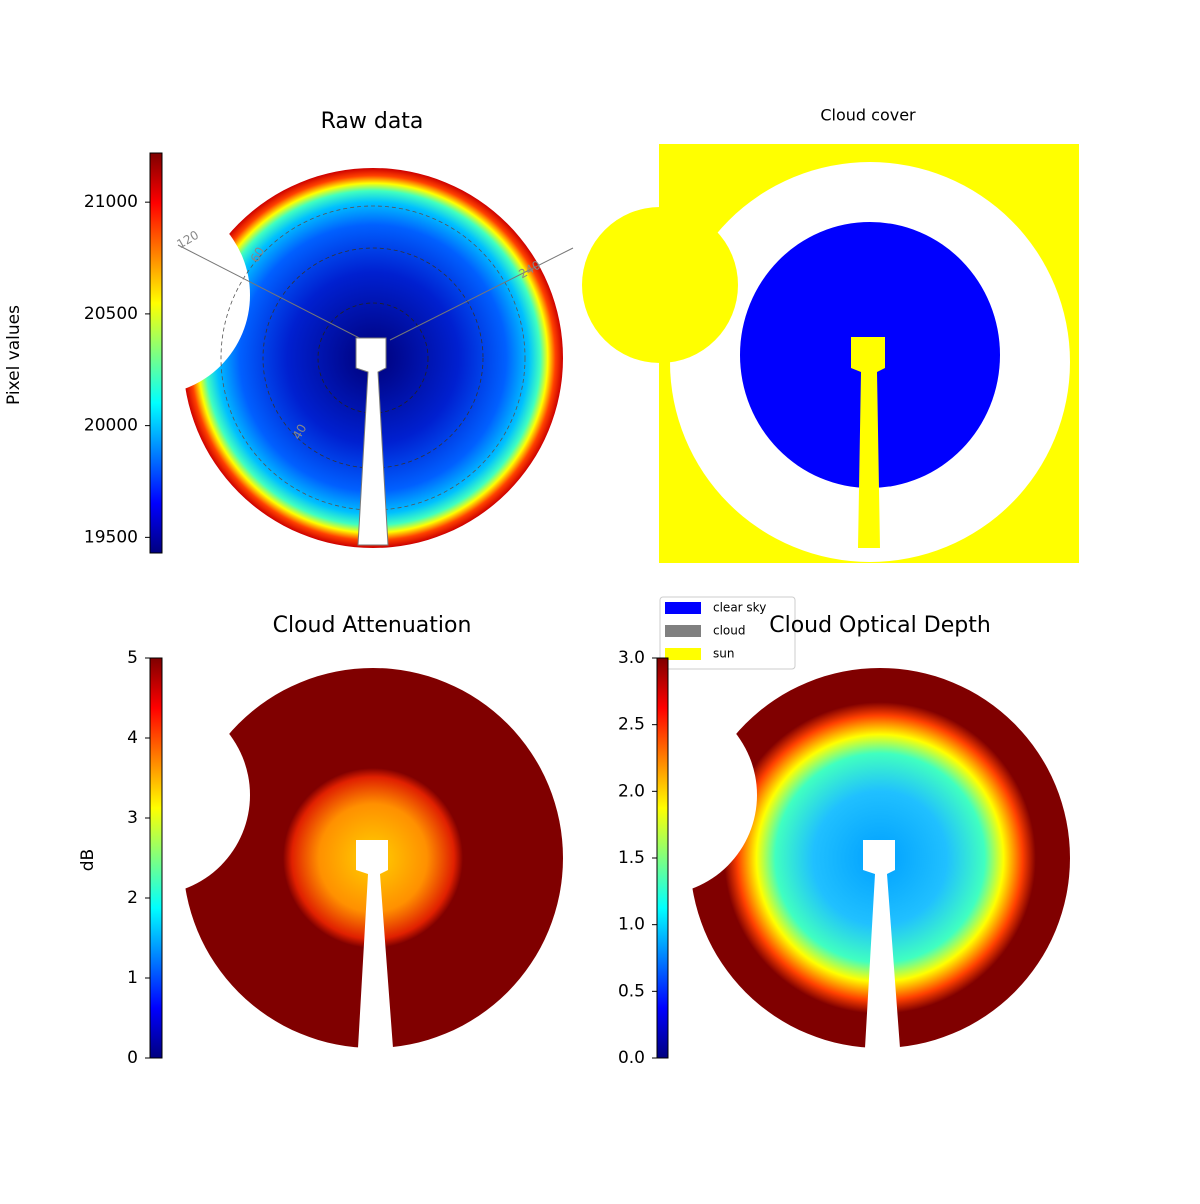 This screenshot has height=1204, width=1200. Describe the element at coordinates (830, 353) in the screenshot. I see `cloud-cover-image` at that location.